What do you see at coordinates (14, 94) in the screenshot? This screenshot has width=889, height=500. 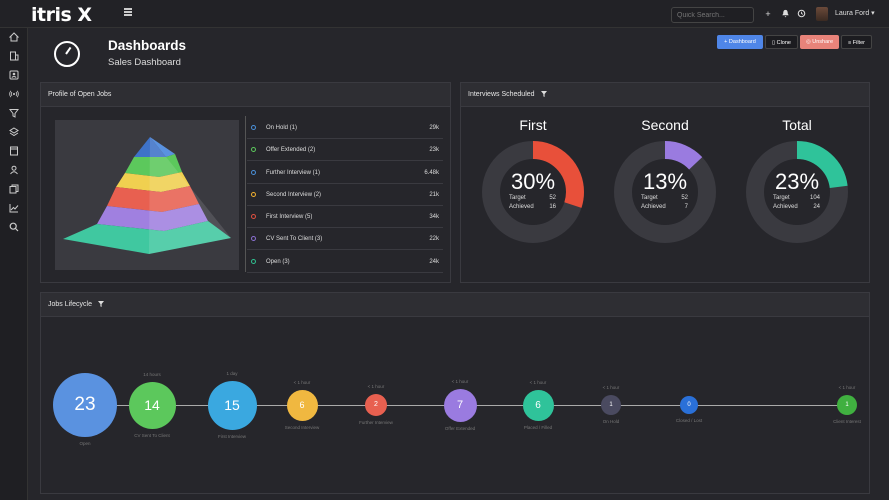 I see `broadcast-icon` at bounding box center [14, 94].